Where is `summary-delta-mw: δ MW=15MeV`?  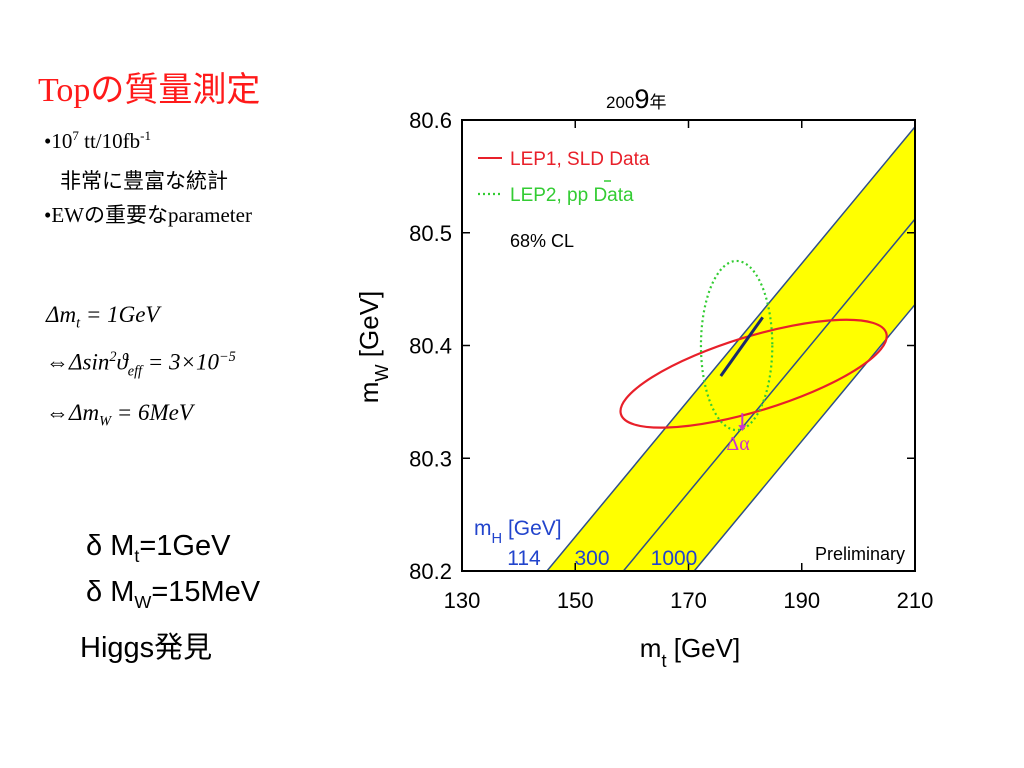
summary-delta-mw: δ MW=15MeV is located at coordinates (173, 594).